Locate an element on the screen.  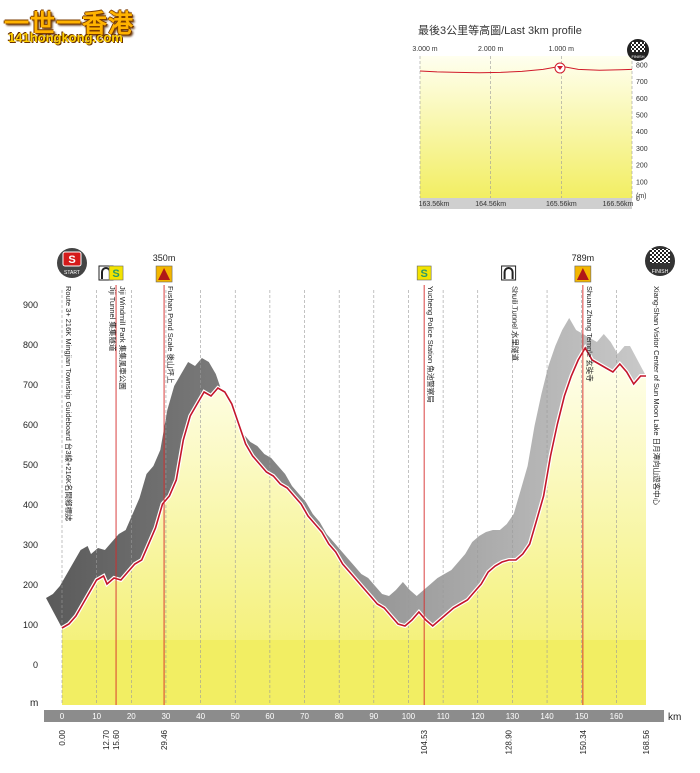
x-tick-label: 110 is located at coordinates (443, 716).